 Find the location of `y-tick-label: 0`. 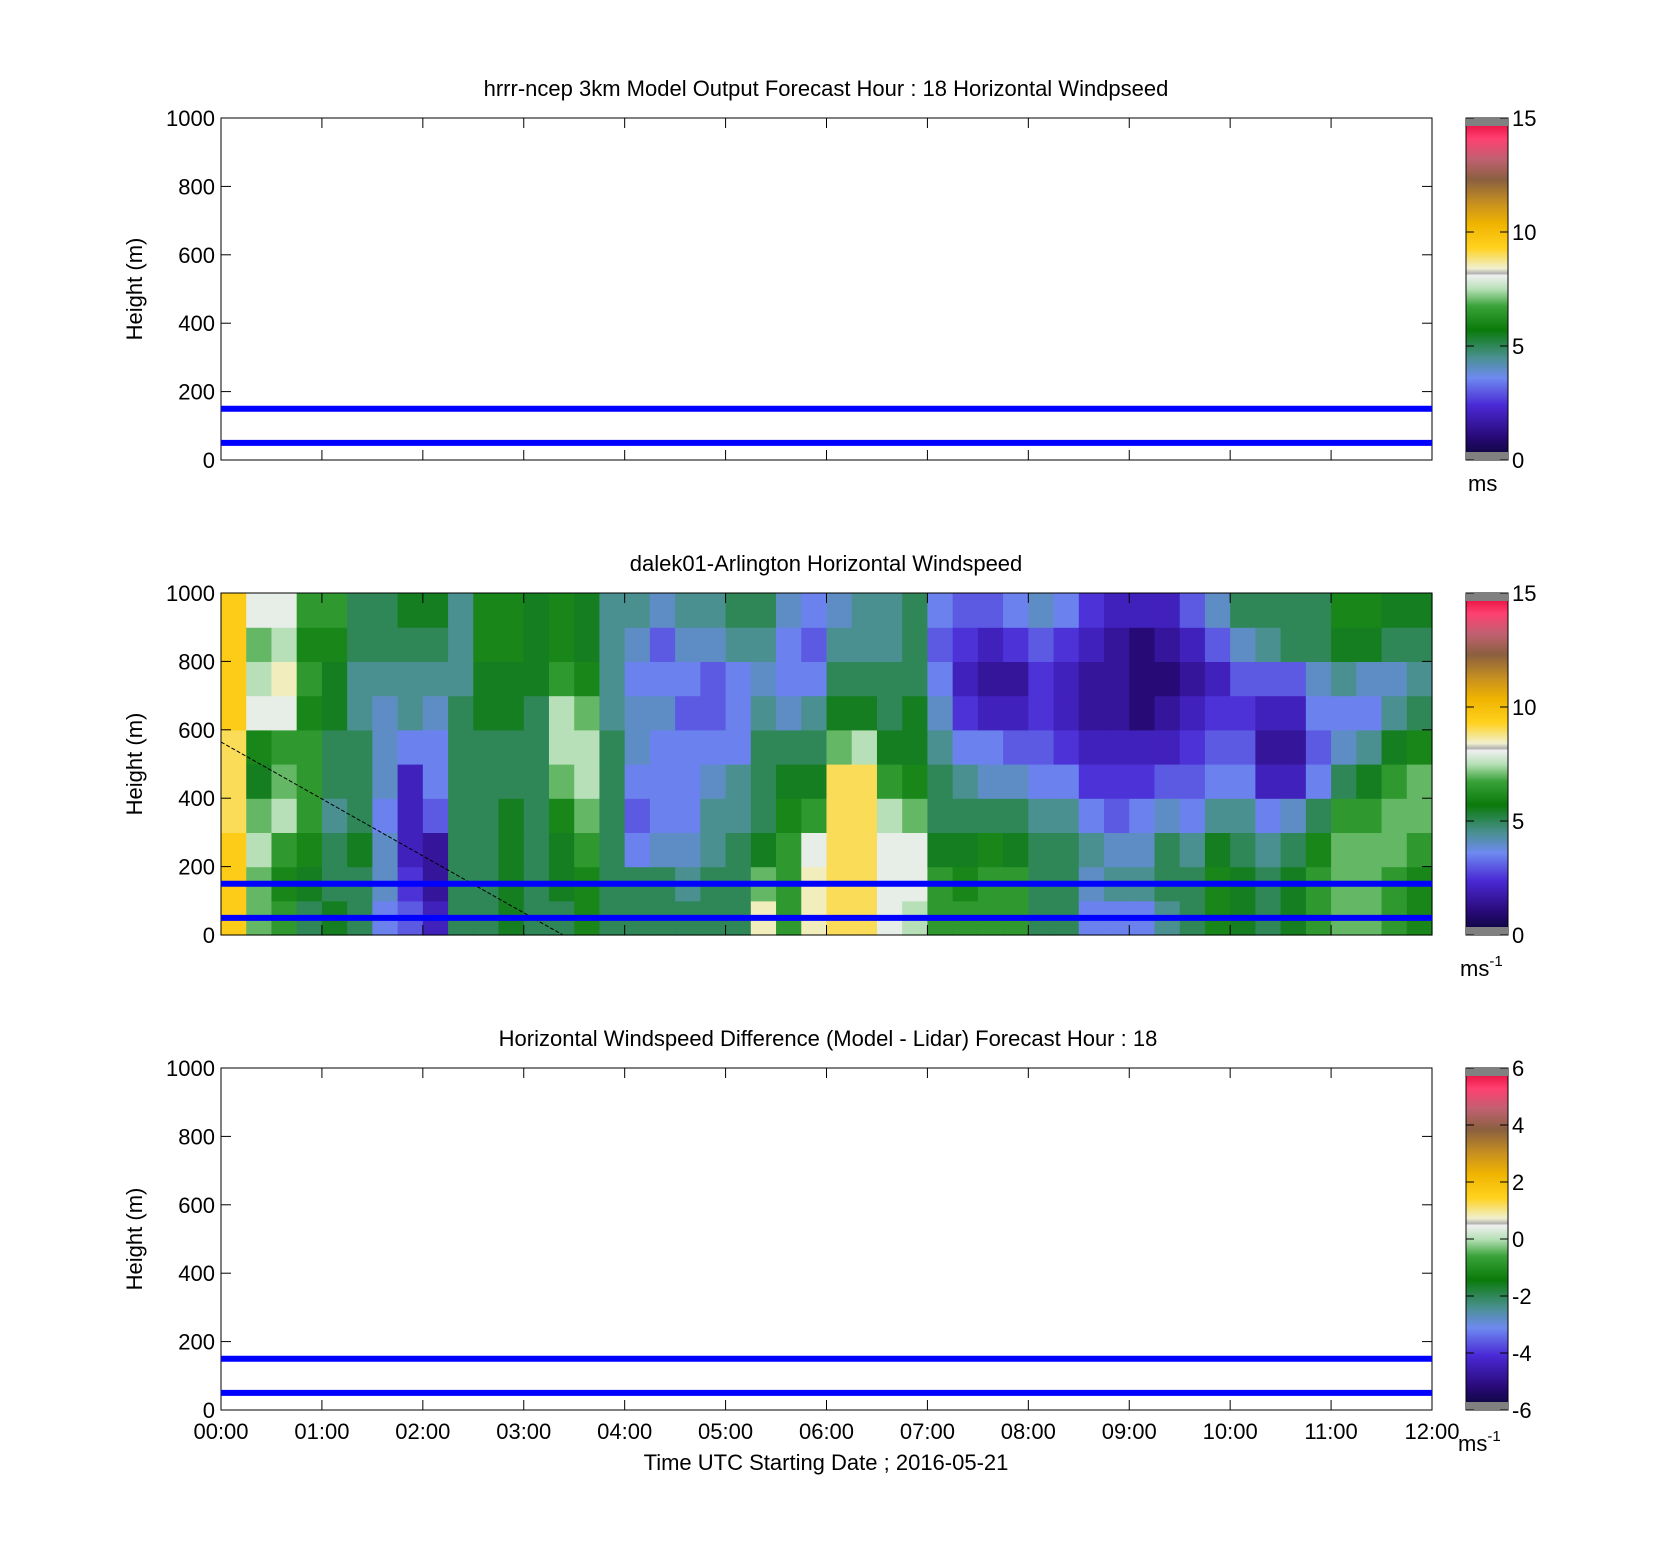

y-tick-label: 0 is located at coordinates (209, 935).